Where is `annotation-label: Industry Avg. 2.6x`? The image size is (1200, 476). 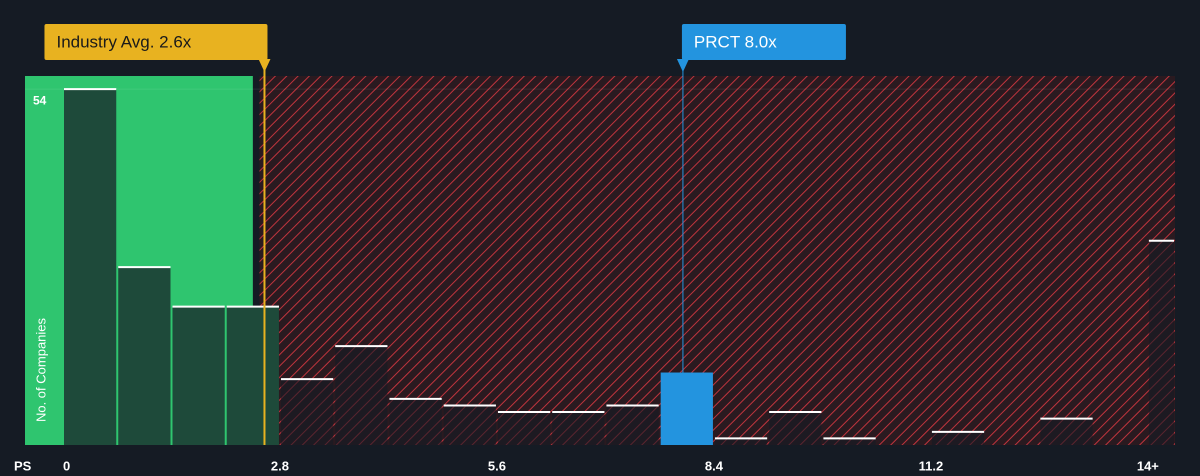
annotation-label: Industry Avg. 2.6x is located at coordinates (123, 41).